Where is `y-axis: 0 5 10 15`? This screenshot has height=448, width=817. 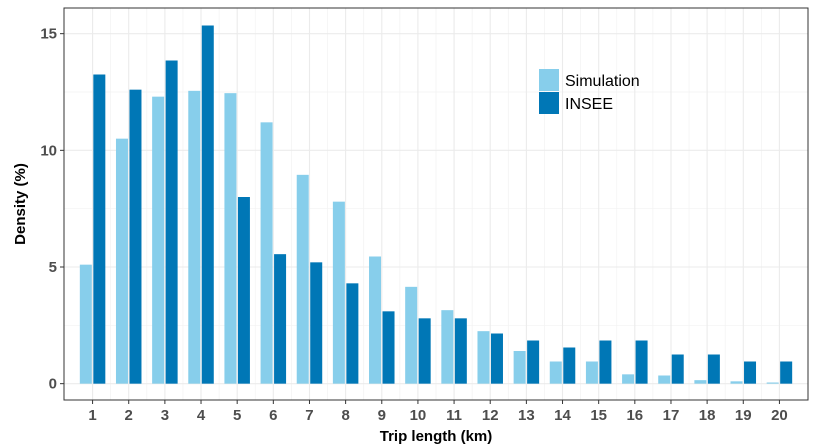 y-axis: 0 5 10 15 is located at coordinates (52, 209).